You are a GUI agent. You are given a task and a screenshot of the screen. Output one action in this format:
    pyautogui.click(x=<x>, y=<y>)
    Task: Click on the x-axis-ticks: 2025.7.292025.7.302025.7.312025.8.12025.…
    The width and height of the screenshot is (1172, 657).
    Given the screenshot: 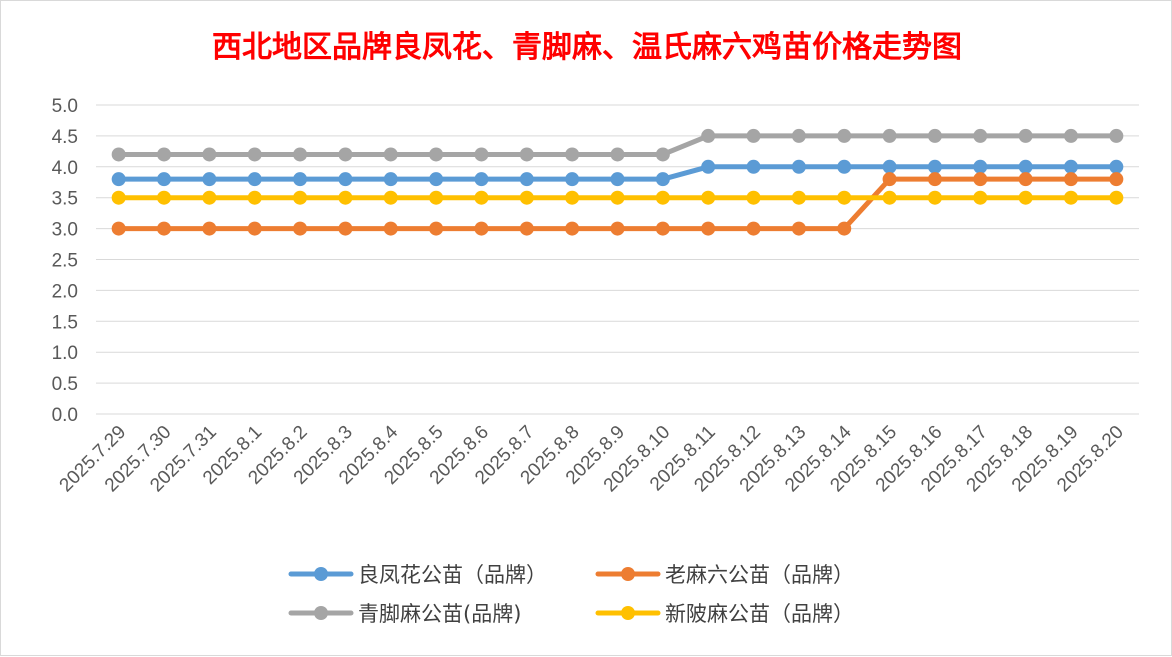 What is the action you would take?
    pyautogui.click(x=592, y=458)
    